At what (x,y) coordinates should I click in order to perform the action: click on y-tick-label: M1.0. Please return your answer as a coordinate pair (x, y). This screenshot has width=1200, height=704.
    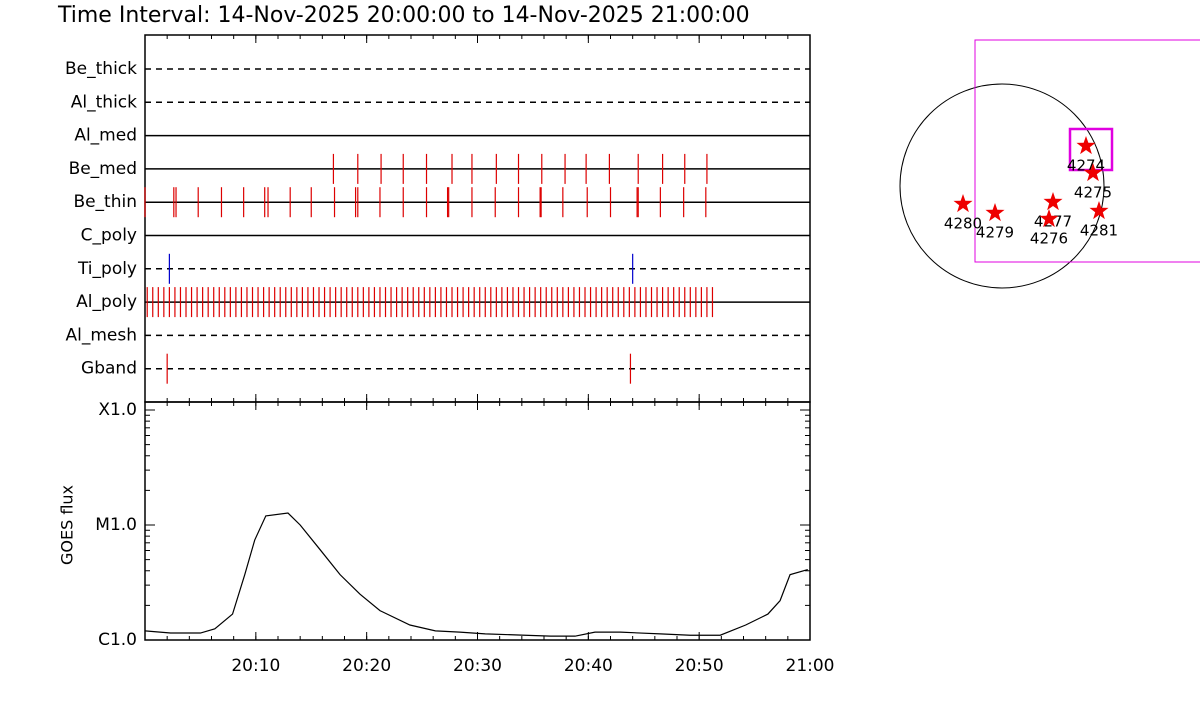
    Looking at the image, I should click on (116, 525).